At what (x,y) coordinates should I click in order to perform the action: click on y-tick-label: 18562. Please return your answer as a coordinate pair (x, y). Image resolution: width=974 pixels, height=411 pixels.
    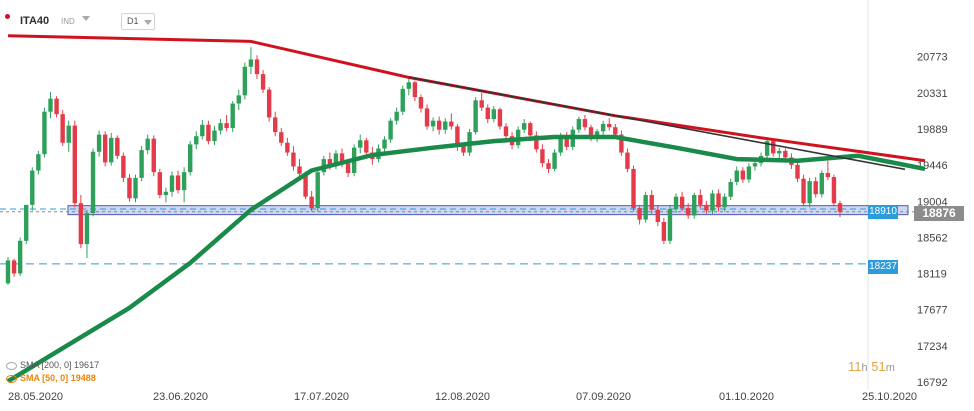
    Looking at the image, I should click on (932, 238).